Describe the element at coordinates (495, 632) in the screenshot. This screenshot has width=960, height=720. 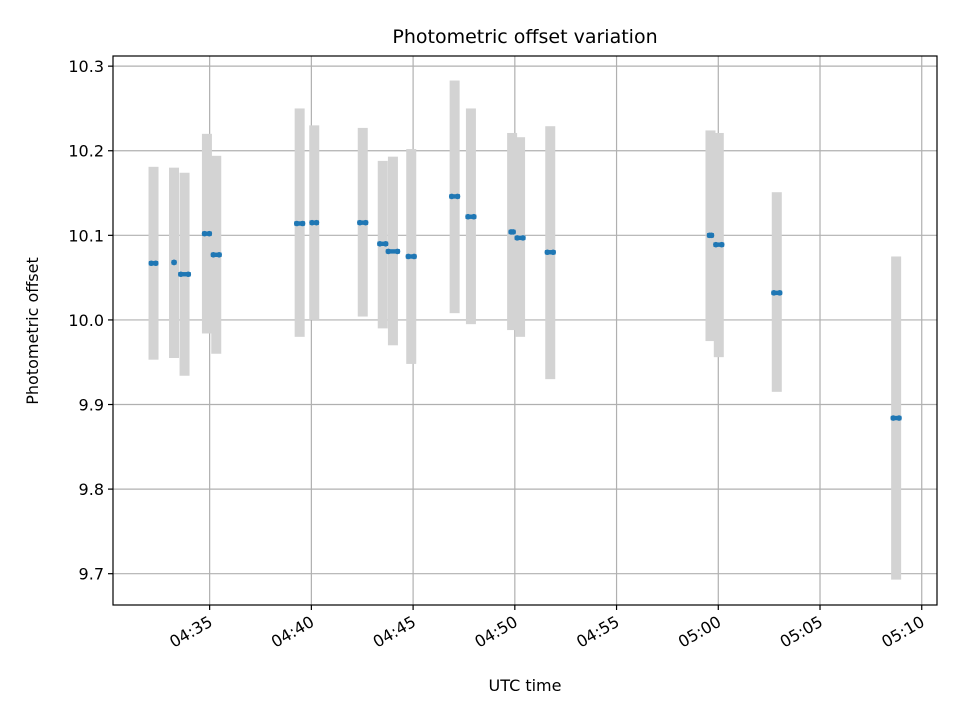
I see `x-tick-label: 04:50` at that location.